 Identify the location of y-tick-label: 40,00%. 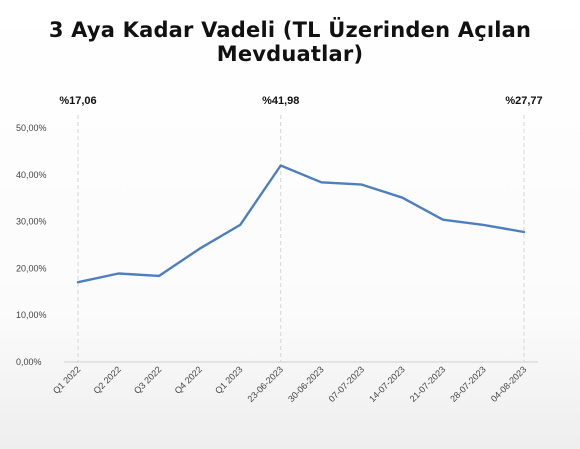
(31, 175).